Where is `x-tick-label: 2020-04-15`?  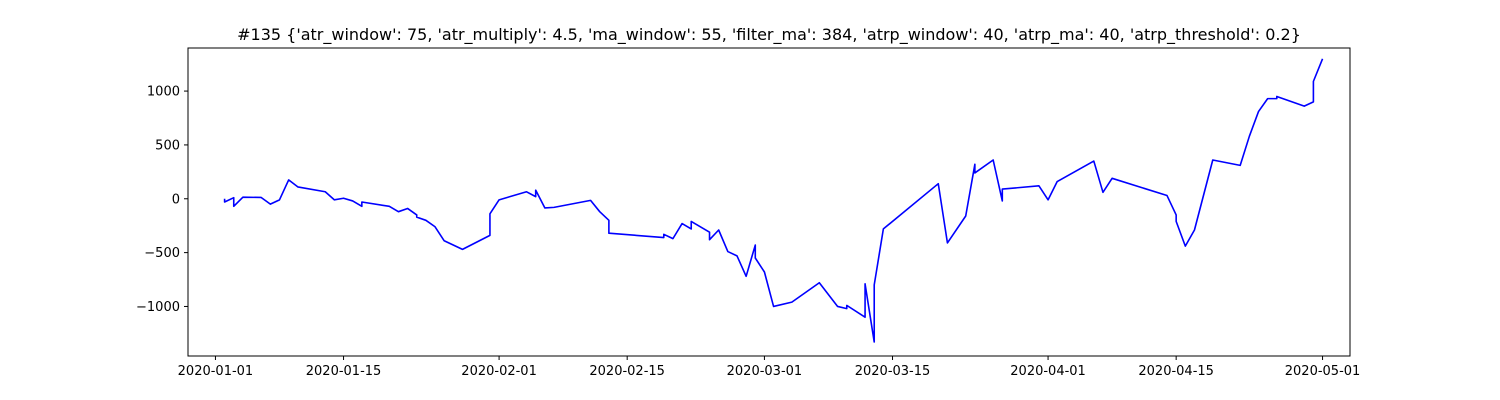
x-tick-label: 2020-04-15 is located at coordinates (1176, 371).